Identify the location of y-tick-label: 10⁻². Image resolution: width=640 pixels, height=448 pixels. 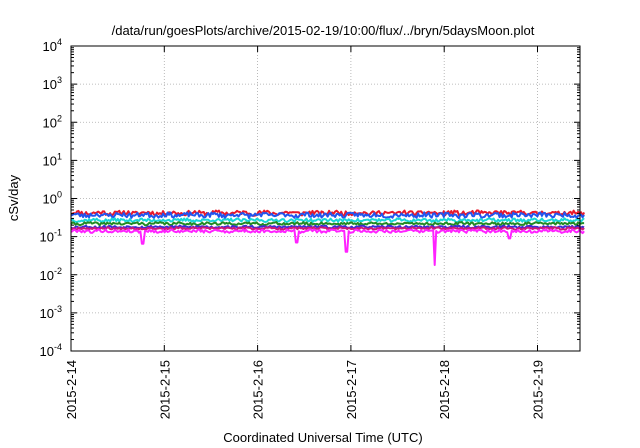
(51, 274).